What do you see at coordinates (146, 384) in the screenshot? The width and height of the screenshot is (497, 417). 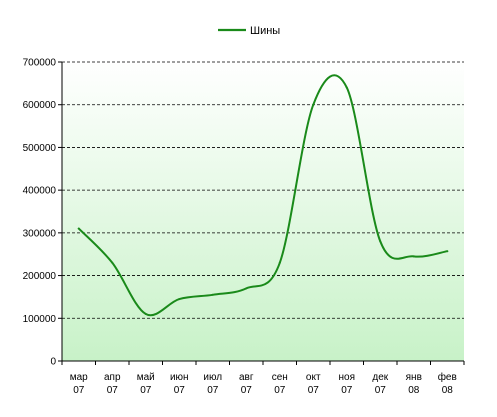 I see `x-tick-label: май 07` at bounding box center [146, 384].